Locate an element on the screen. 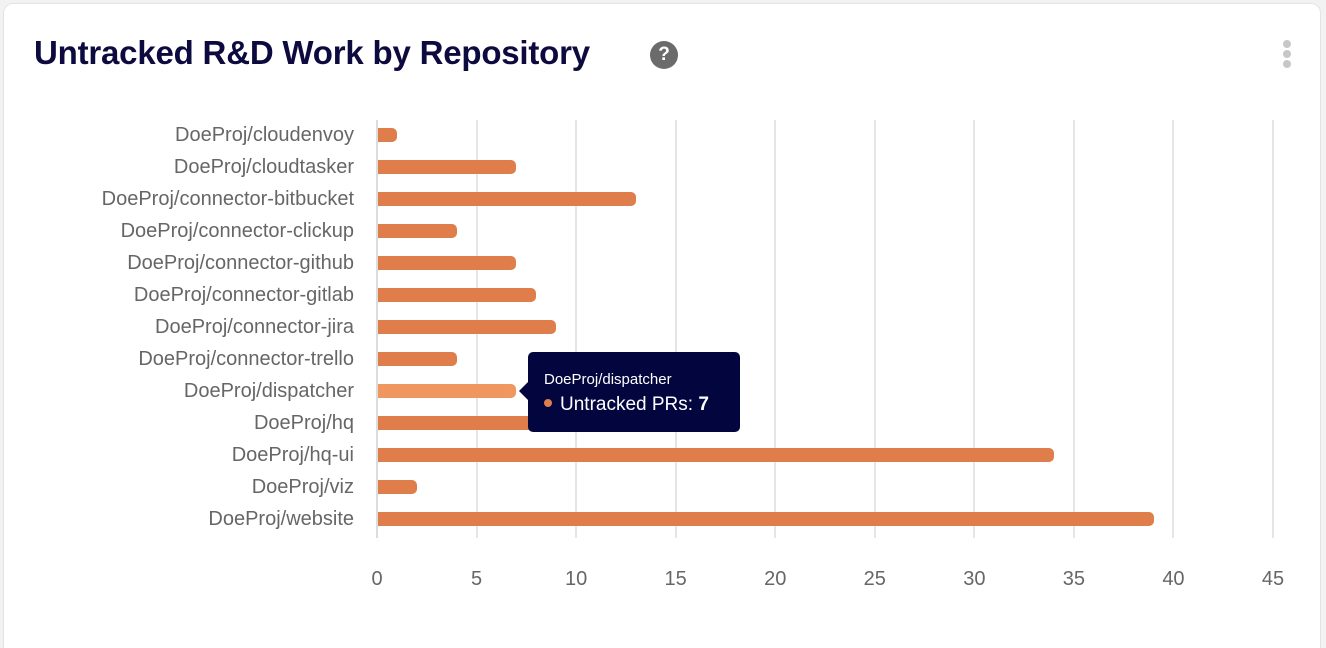 The height and width of the screenshot is (648, 1326). x-tick-label: 45 is located at coordinates (1273, 579).